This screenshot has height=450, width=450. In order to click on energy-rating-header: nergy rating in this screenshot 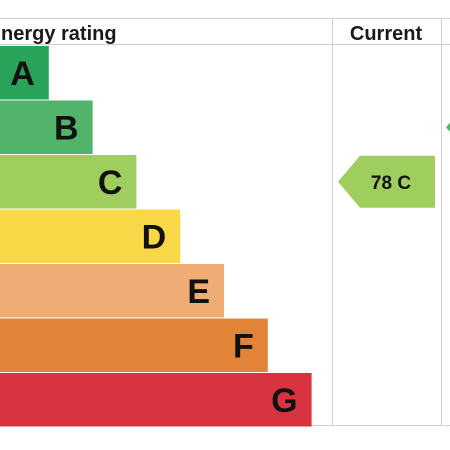, I will do `click(59, 34)`.